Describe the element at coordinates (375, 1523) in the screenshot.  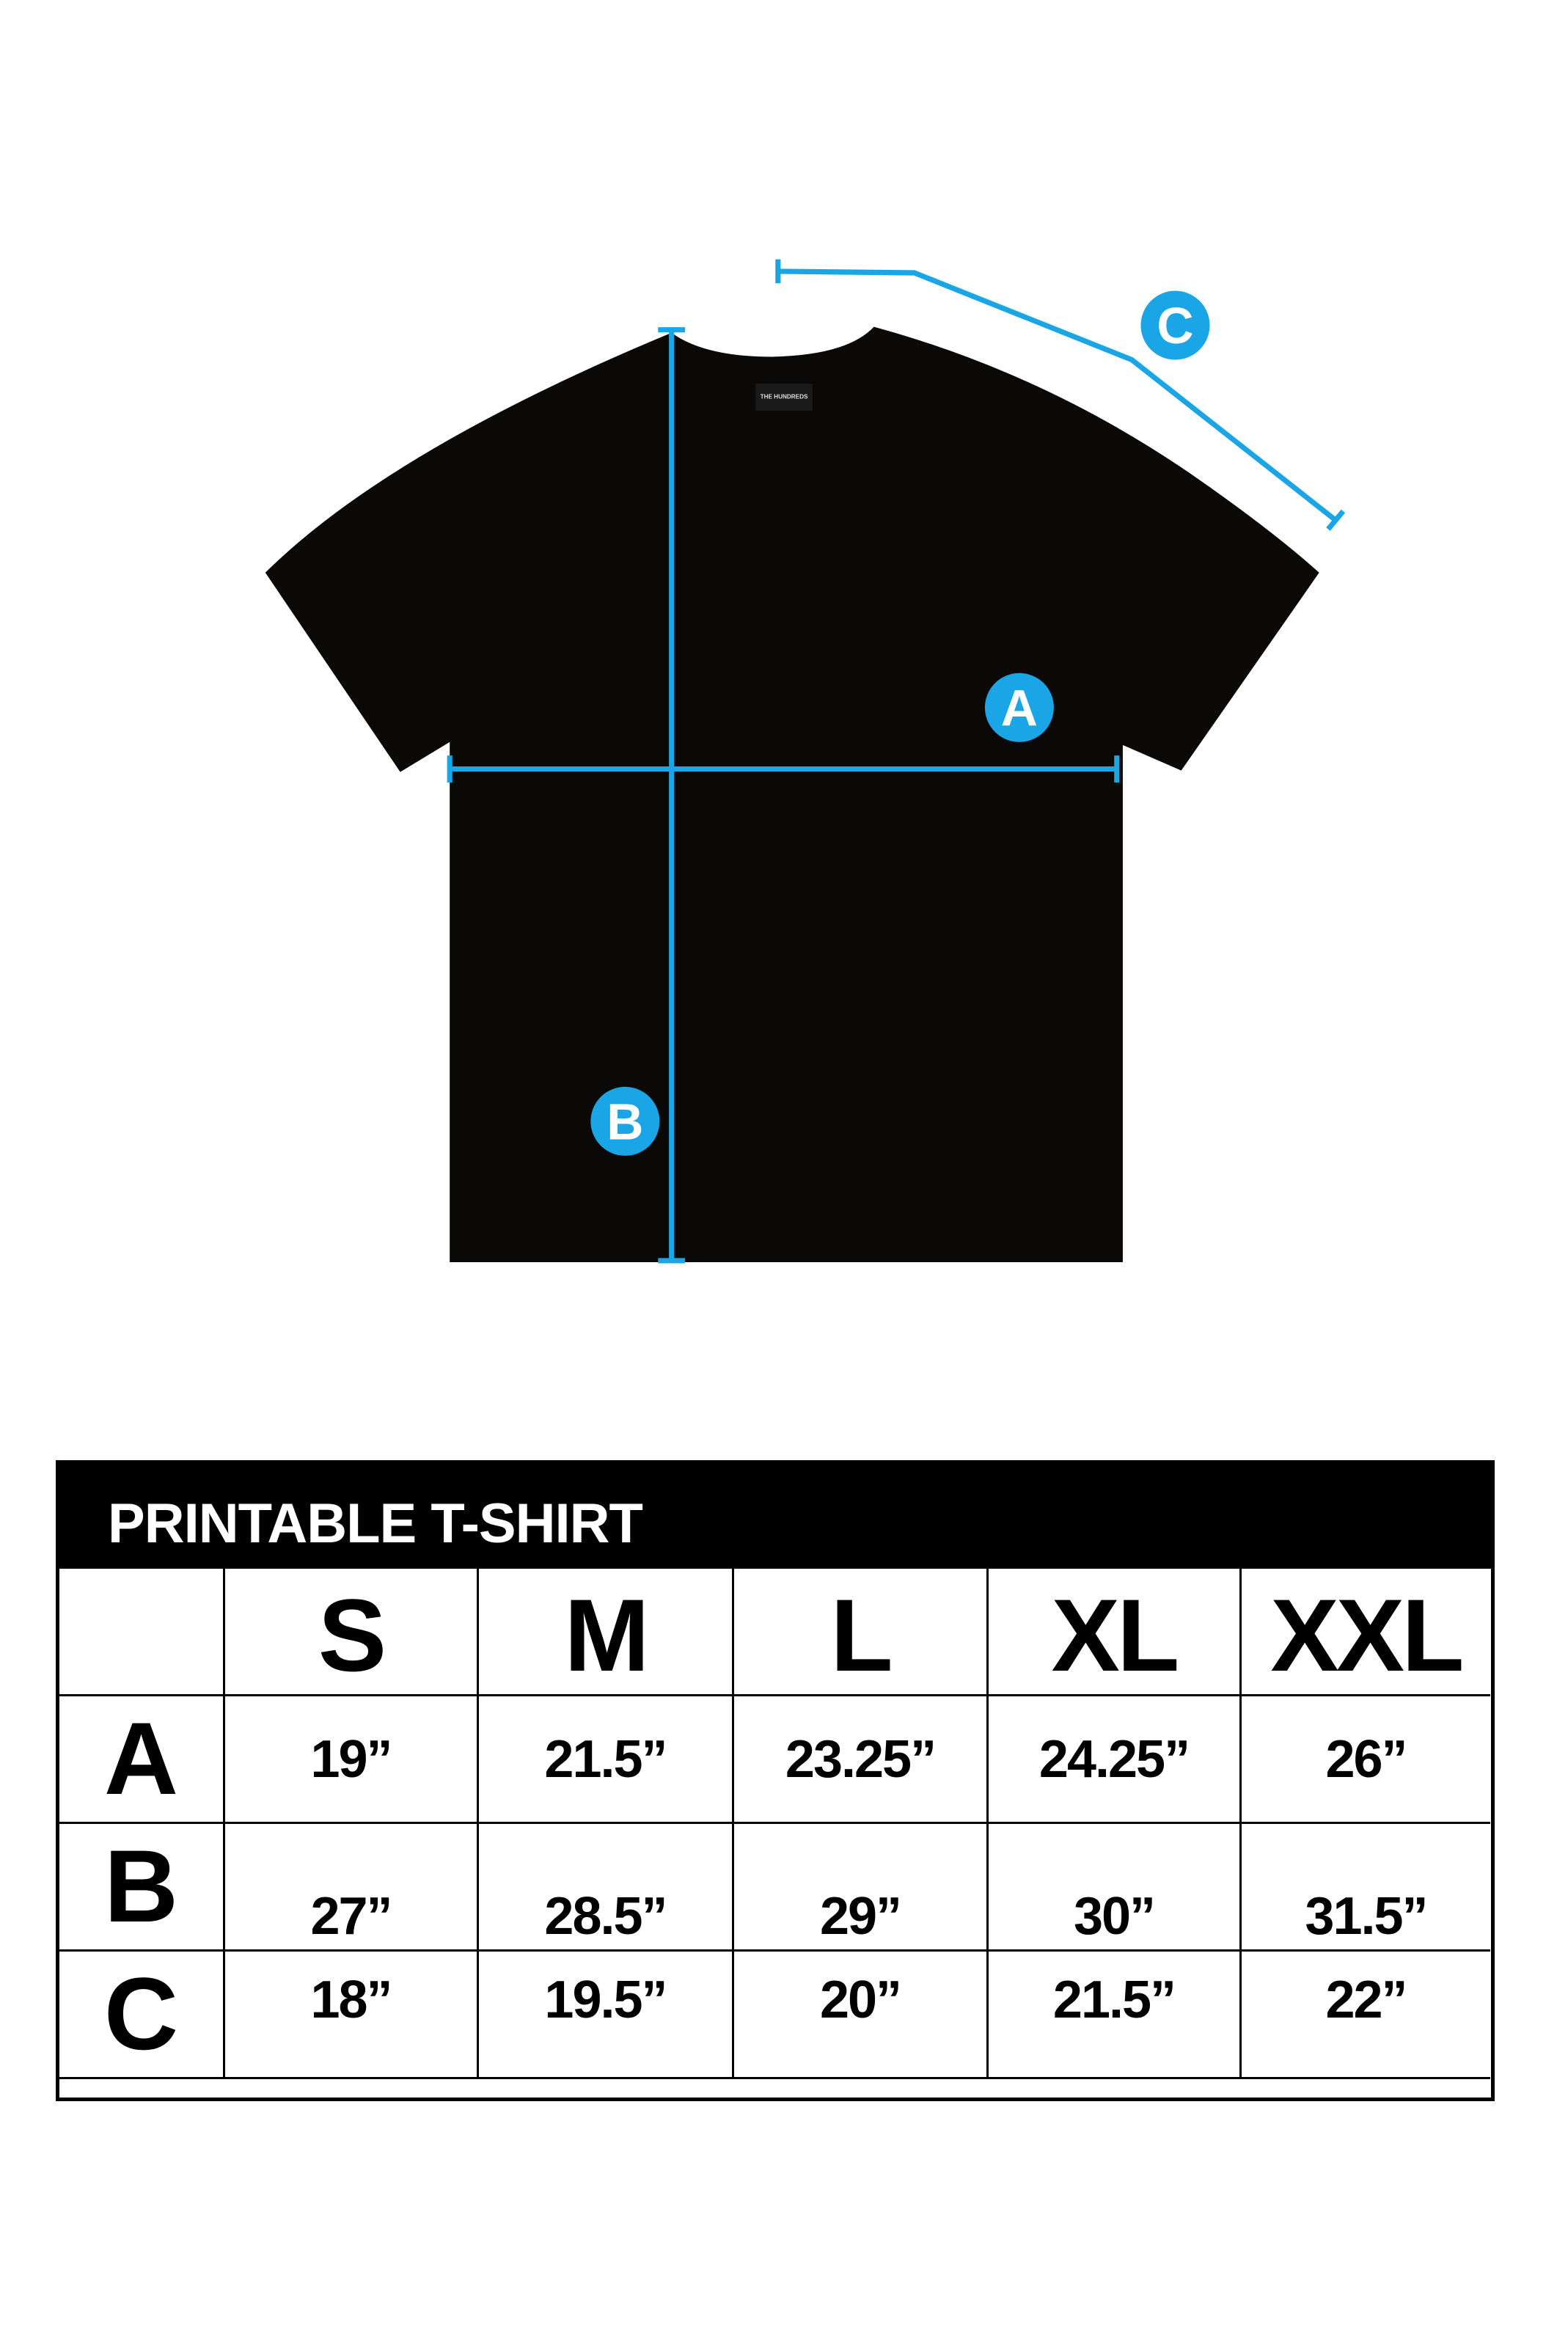
I see `table-title: PRINTABLE T-SHIRT` at that location.